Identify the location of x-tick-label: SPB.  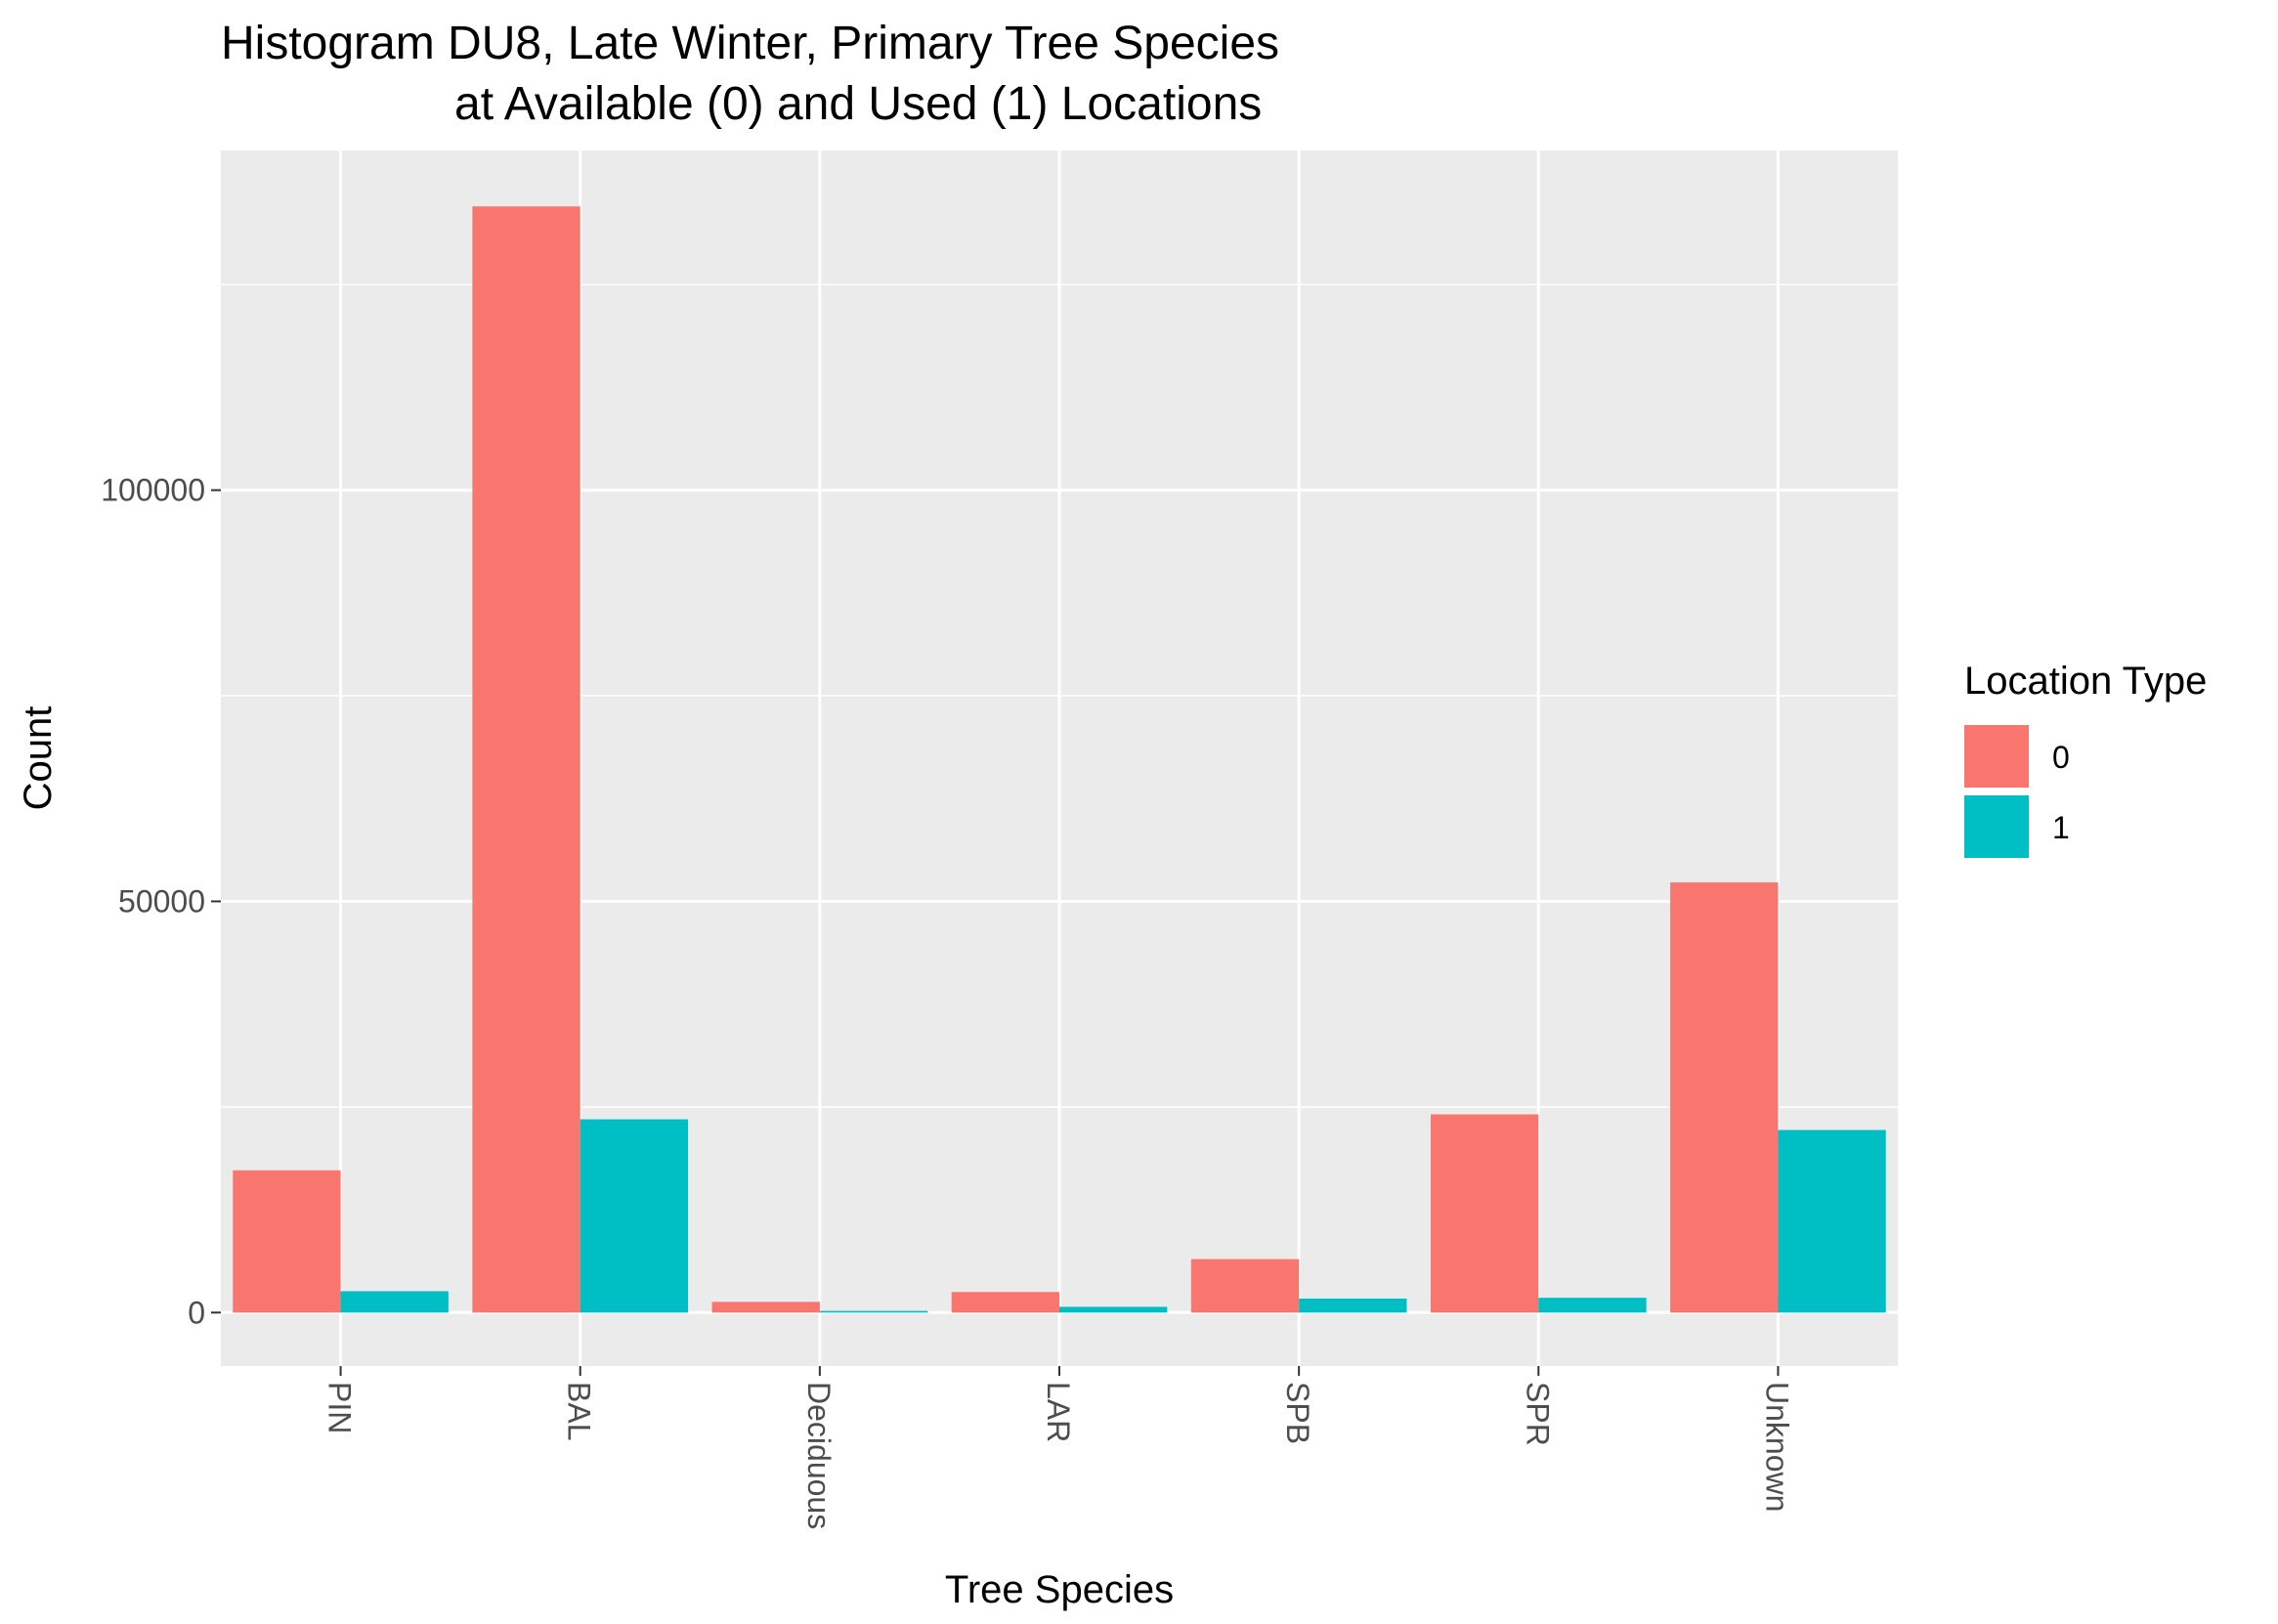
(1297, 1413).